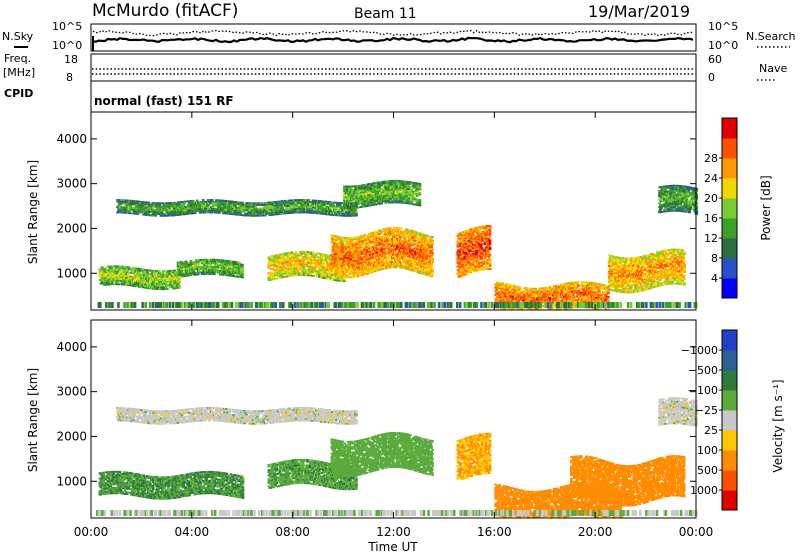 This screenshot has height=554, width=800. Describe the element at coordinates (474, 251) in the screenshot. I see `echo-region` at that location.